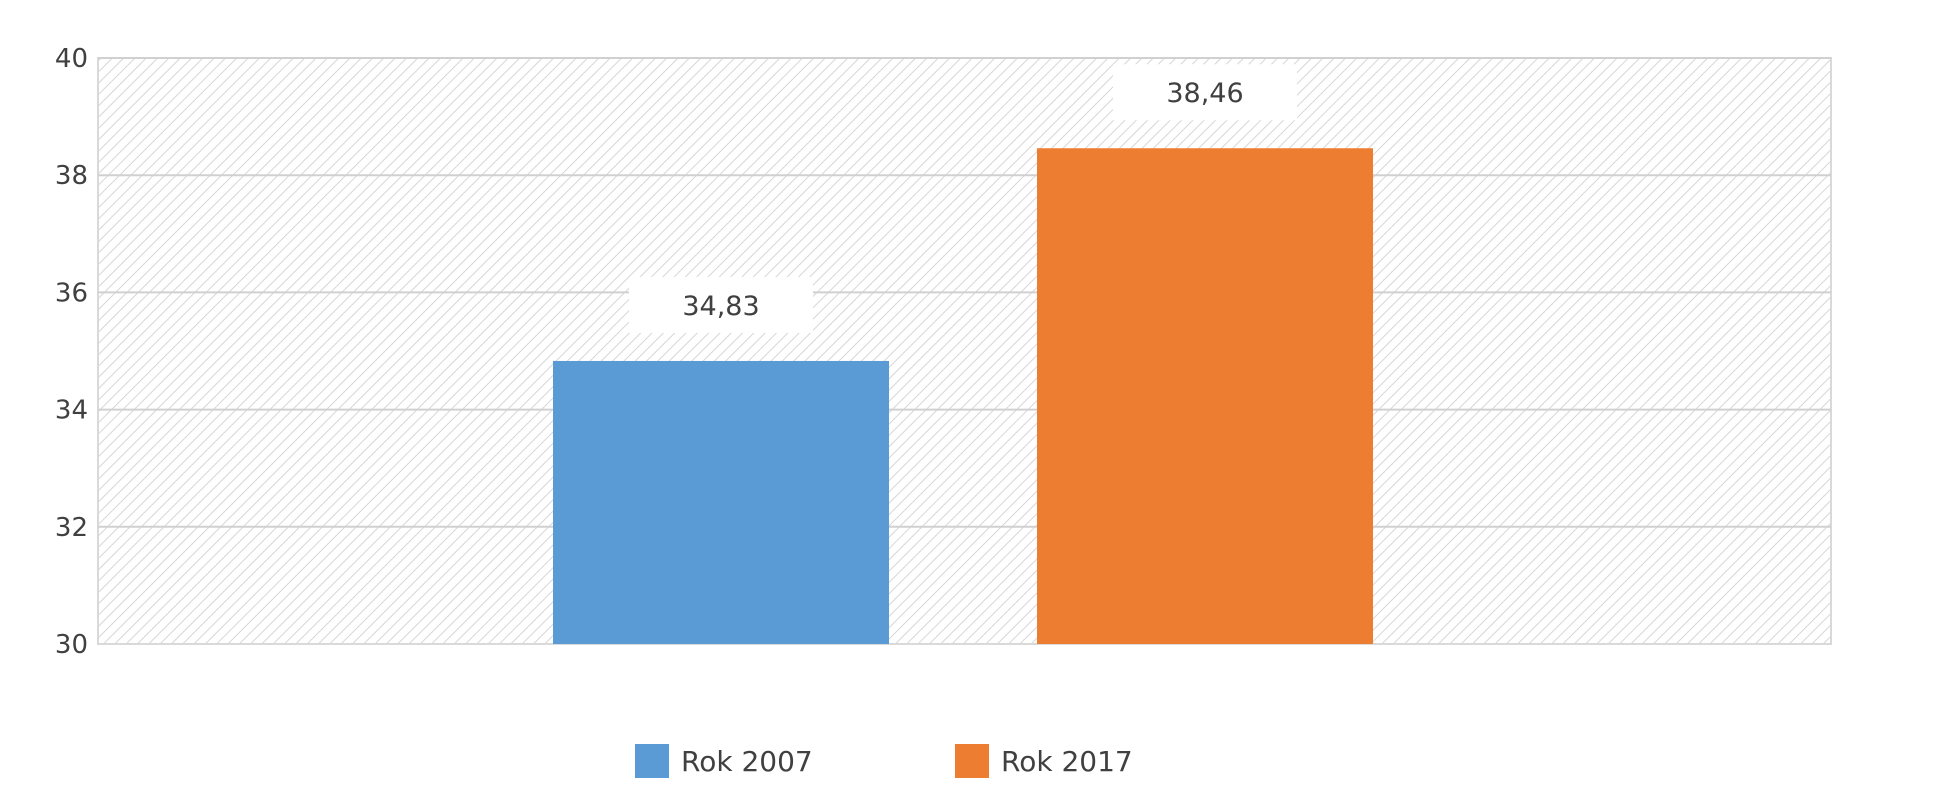 The height and width of the screenshot is (800, 1941). What do you see at coordinates (71, 528) in the screenshot?
I see `y-tick-label: 32` at bounding box center [71, 528].